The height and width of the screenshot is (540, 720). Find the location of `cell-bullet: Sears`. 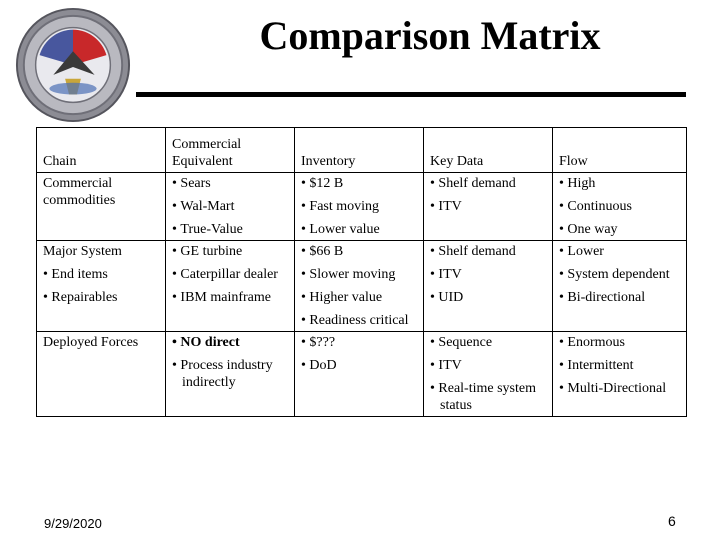

cell-bullet: Sears is located at coordinates (230, 183).